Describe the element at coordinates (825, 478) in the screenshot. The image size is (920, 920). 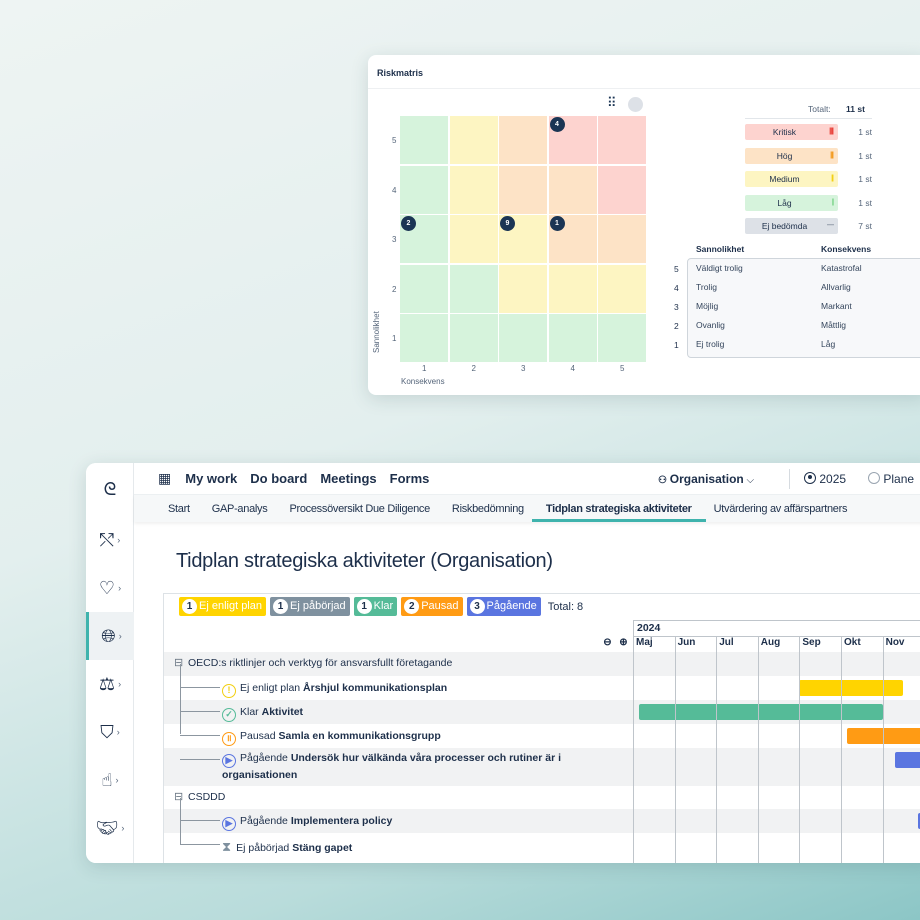
I see `year-radio: 2025` at that location.